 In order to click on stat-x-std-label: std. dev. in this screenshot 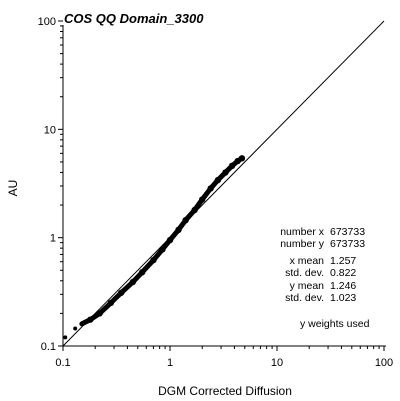, I will do `click(304, 273)`.